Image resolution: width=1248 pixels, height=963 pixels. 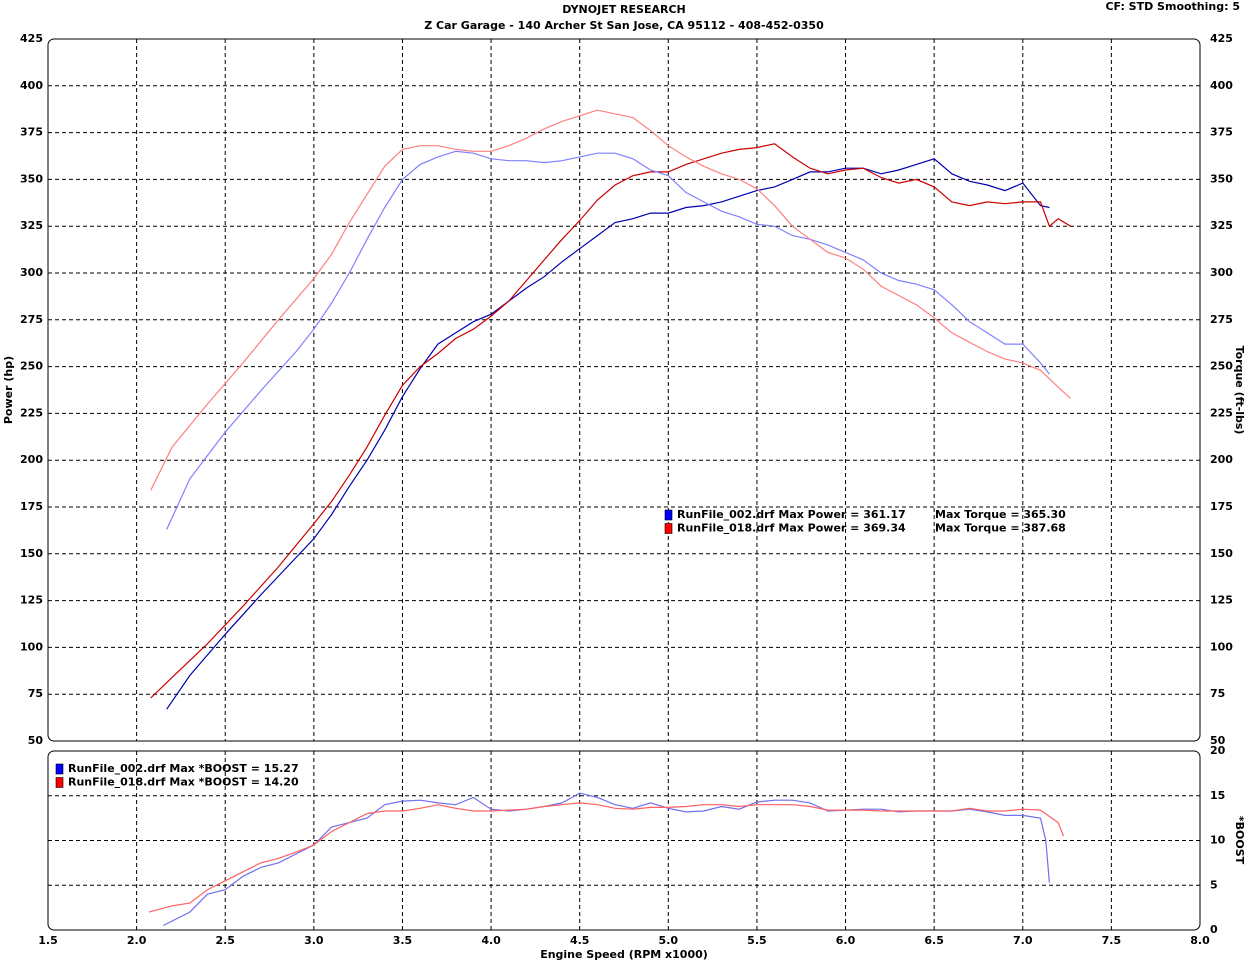 What do you see at coordinates (35, 693) in the screenshot?
I see `y-tick-label: 75` at bounding box center [35, 693].